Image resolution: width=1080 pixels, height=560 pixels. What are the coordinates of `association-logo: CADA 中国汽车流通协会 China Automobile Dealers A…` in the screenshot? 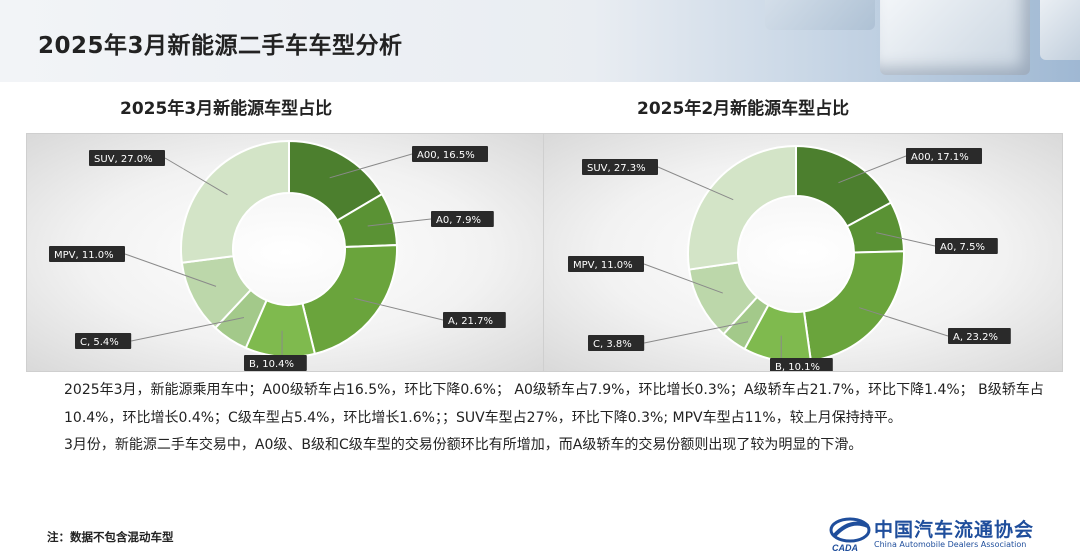 It's located at (951, 534).